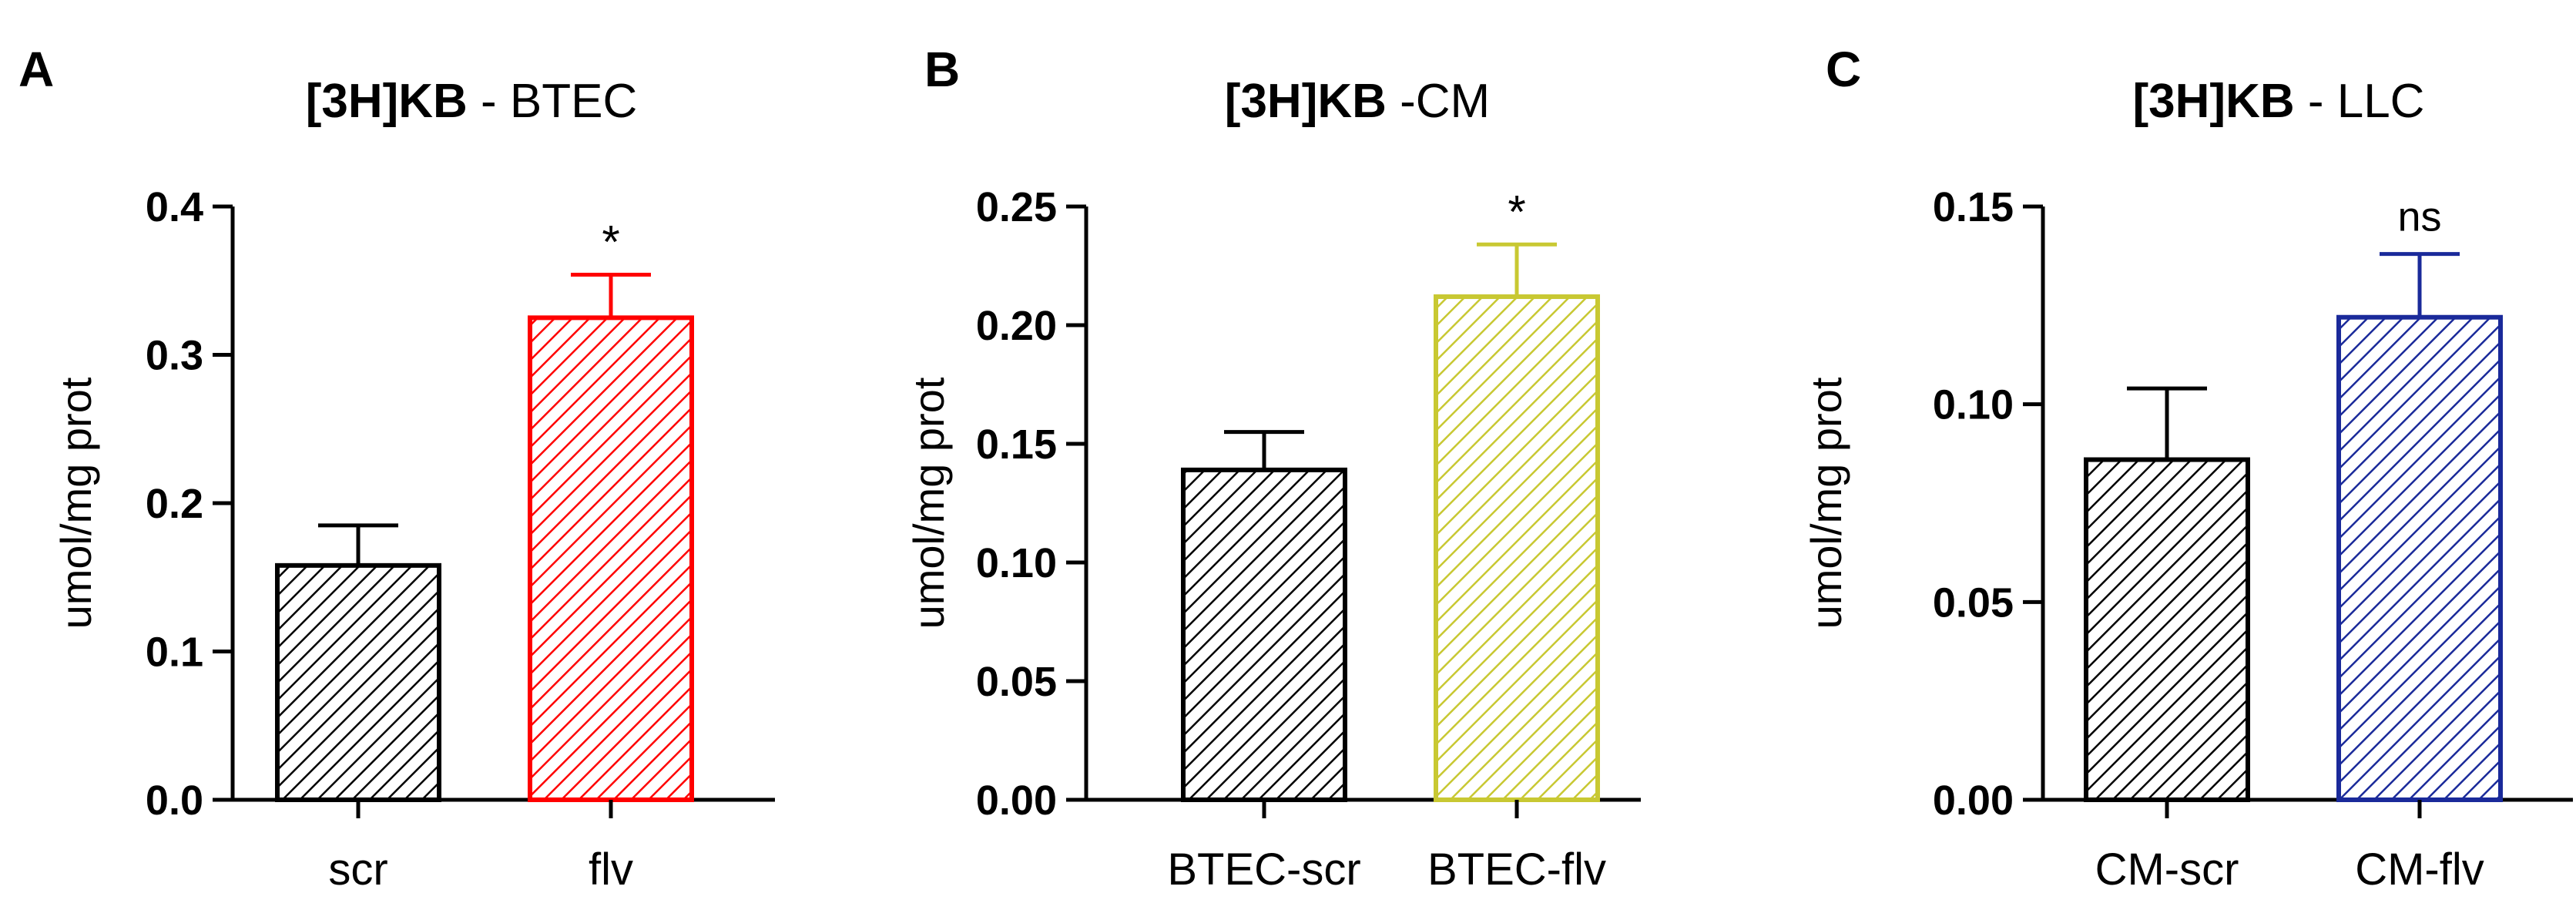 The height and width of the screenshot is (920, 2576). I want to click on chart-title-rest: -CM, so click(1438, 101).